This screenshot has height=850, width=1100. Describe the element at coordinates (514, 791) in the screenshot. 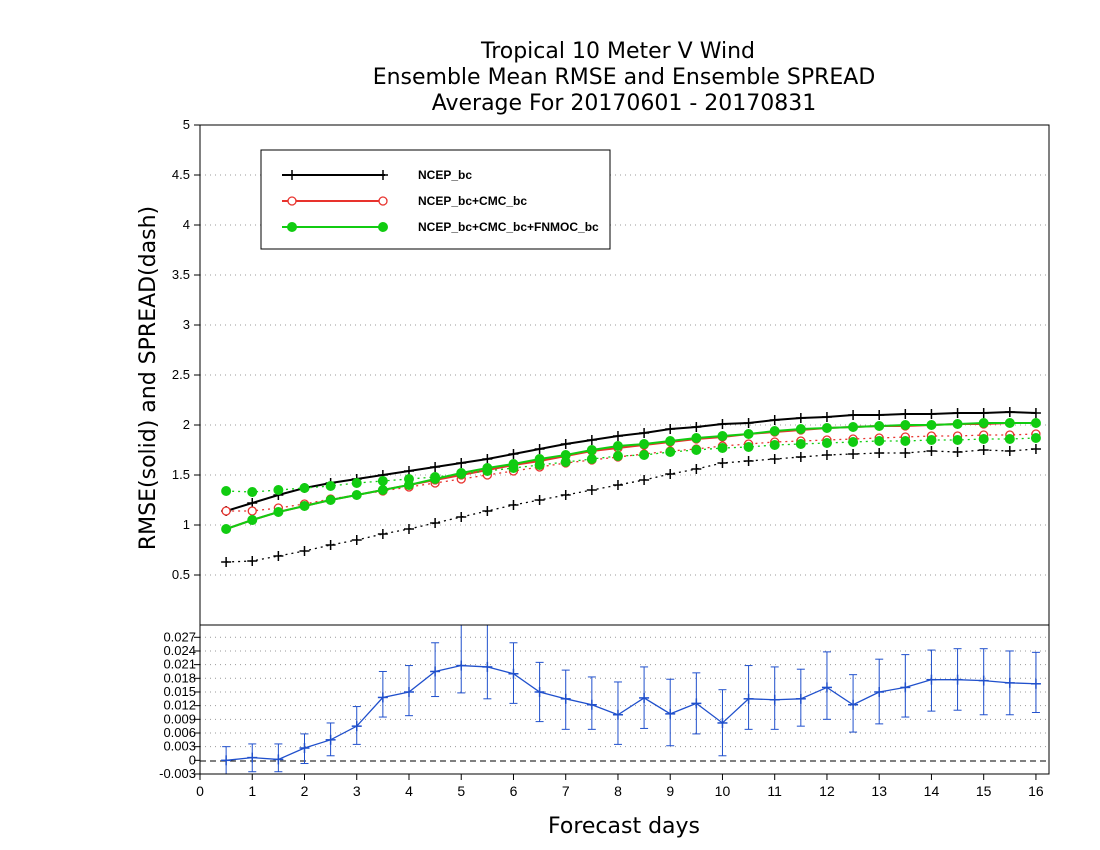

I see `x-tick-label: 6` at that location.